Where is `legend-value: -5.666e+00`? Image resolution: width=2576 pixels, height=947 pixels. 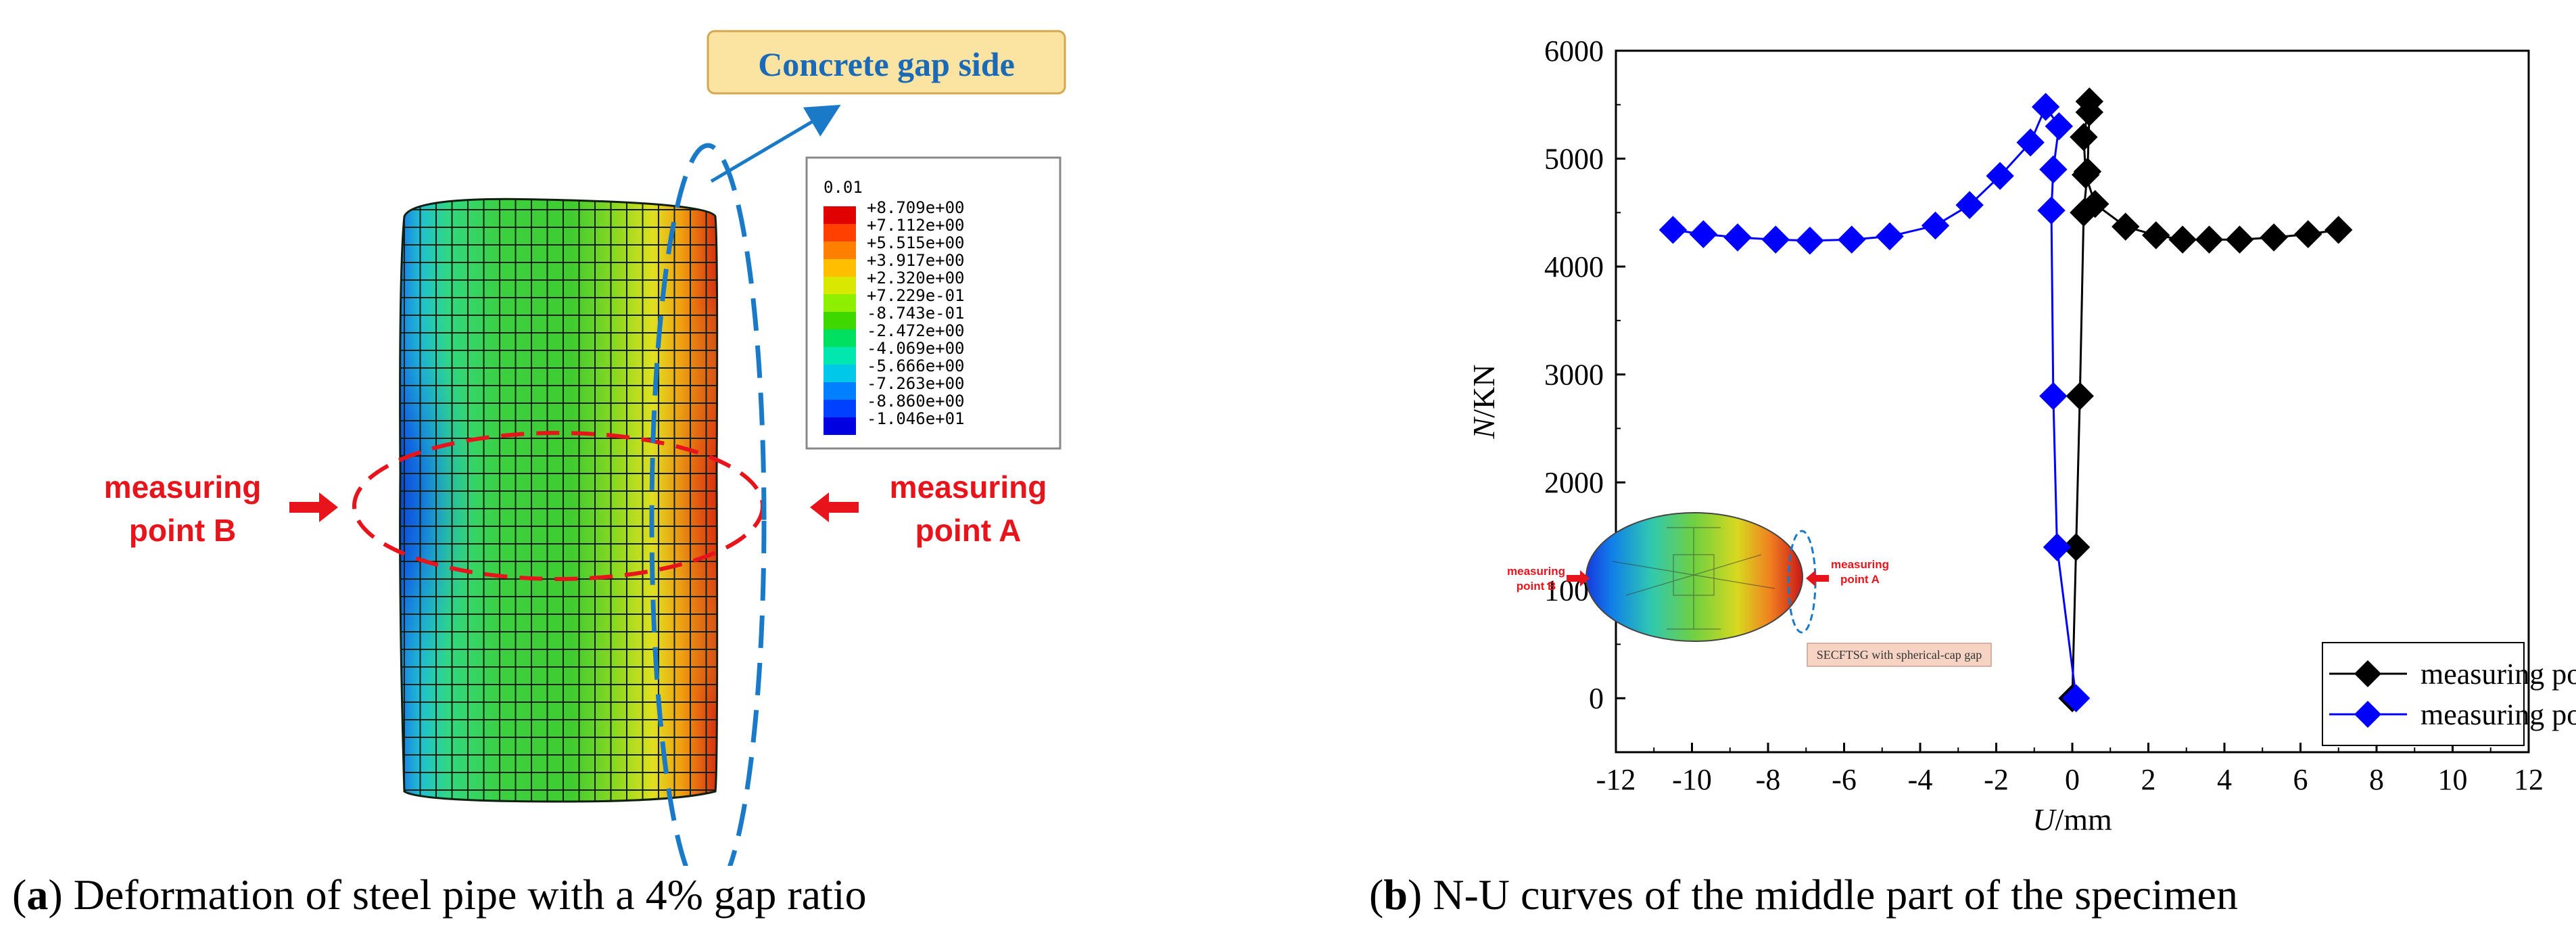 legend-value: -5.666e+00 is located at coordinates (916, 365).